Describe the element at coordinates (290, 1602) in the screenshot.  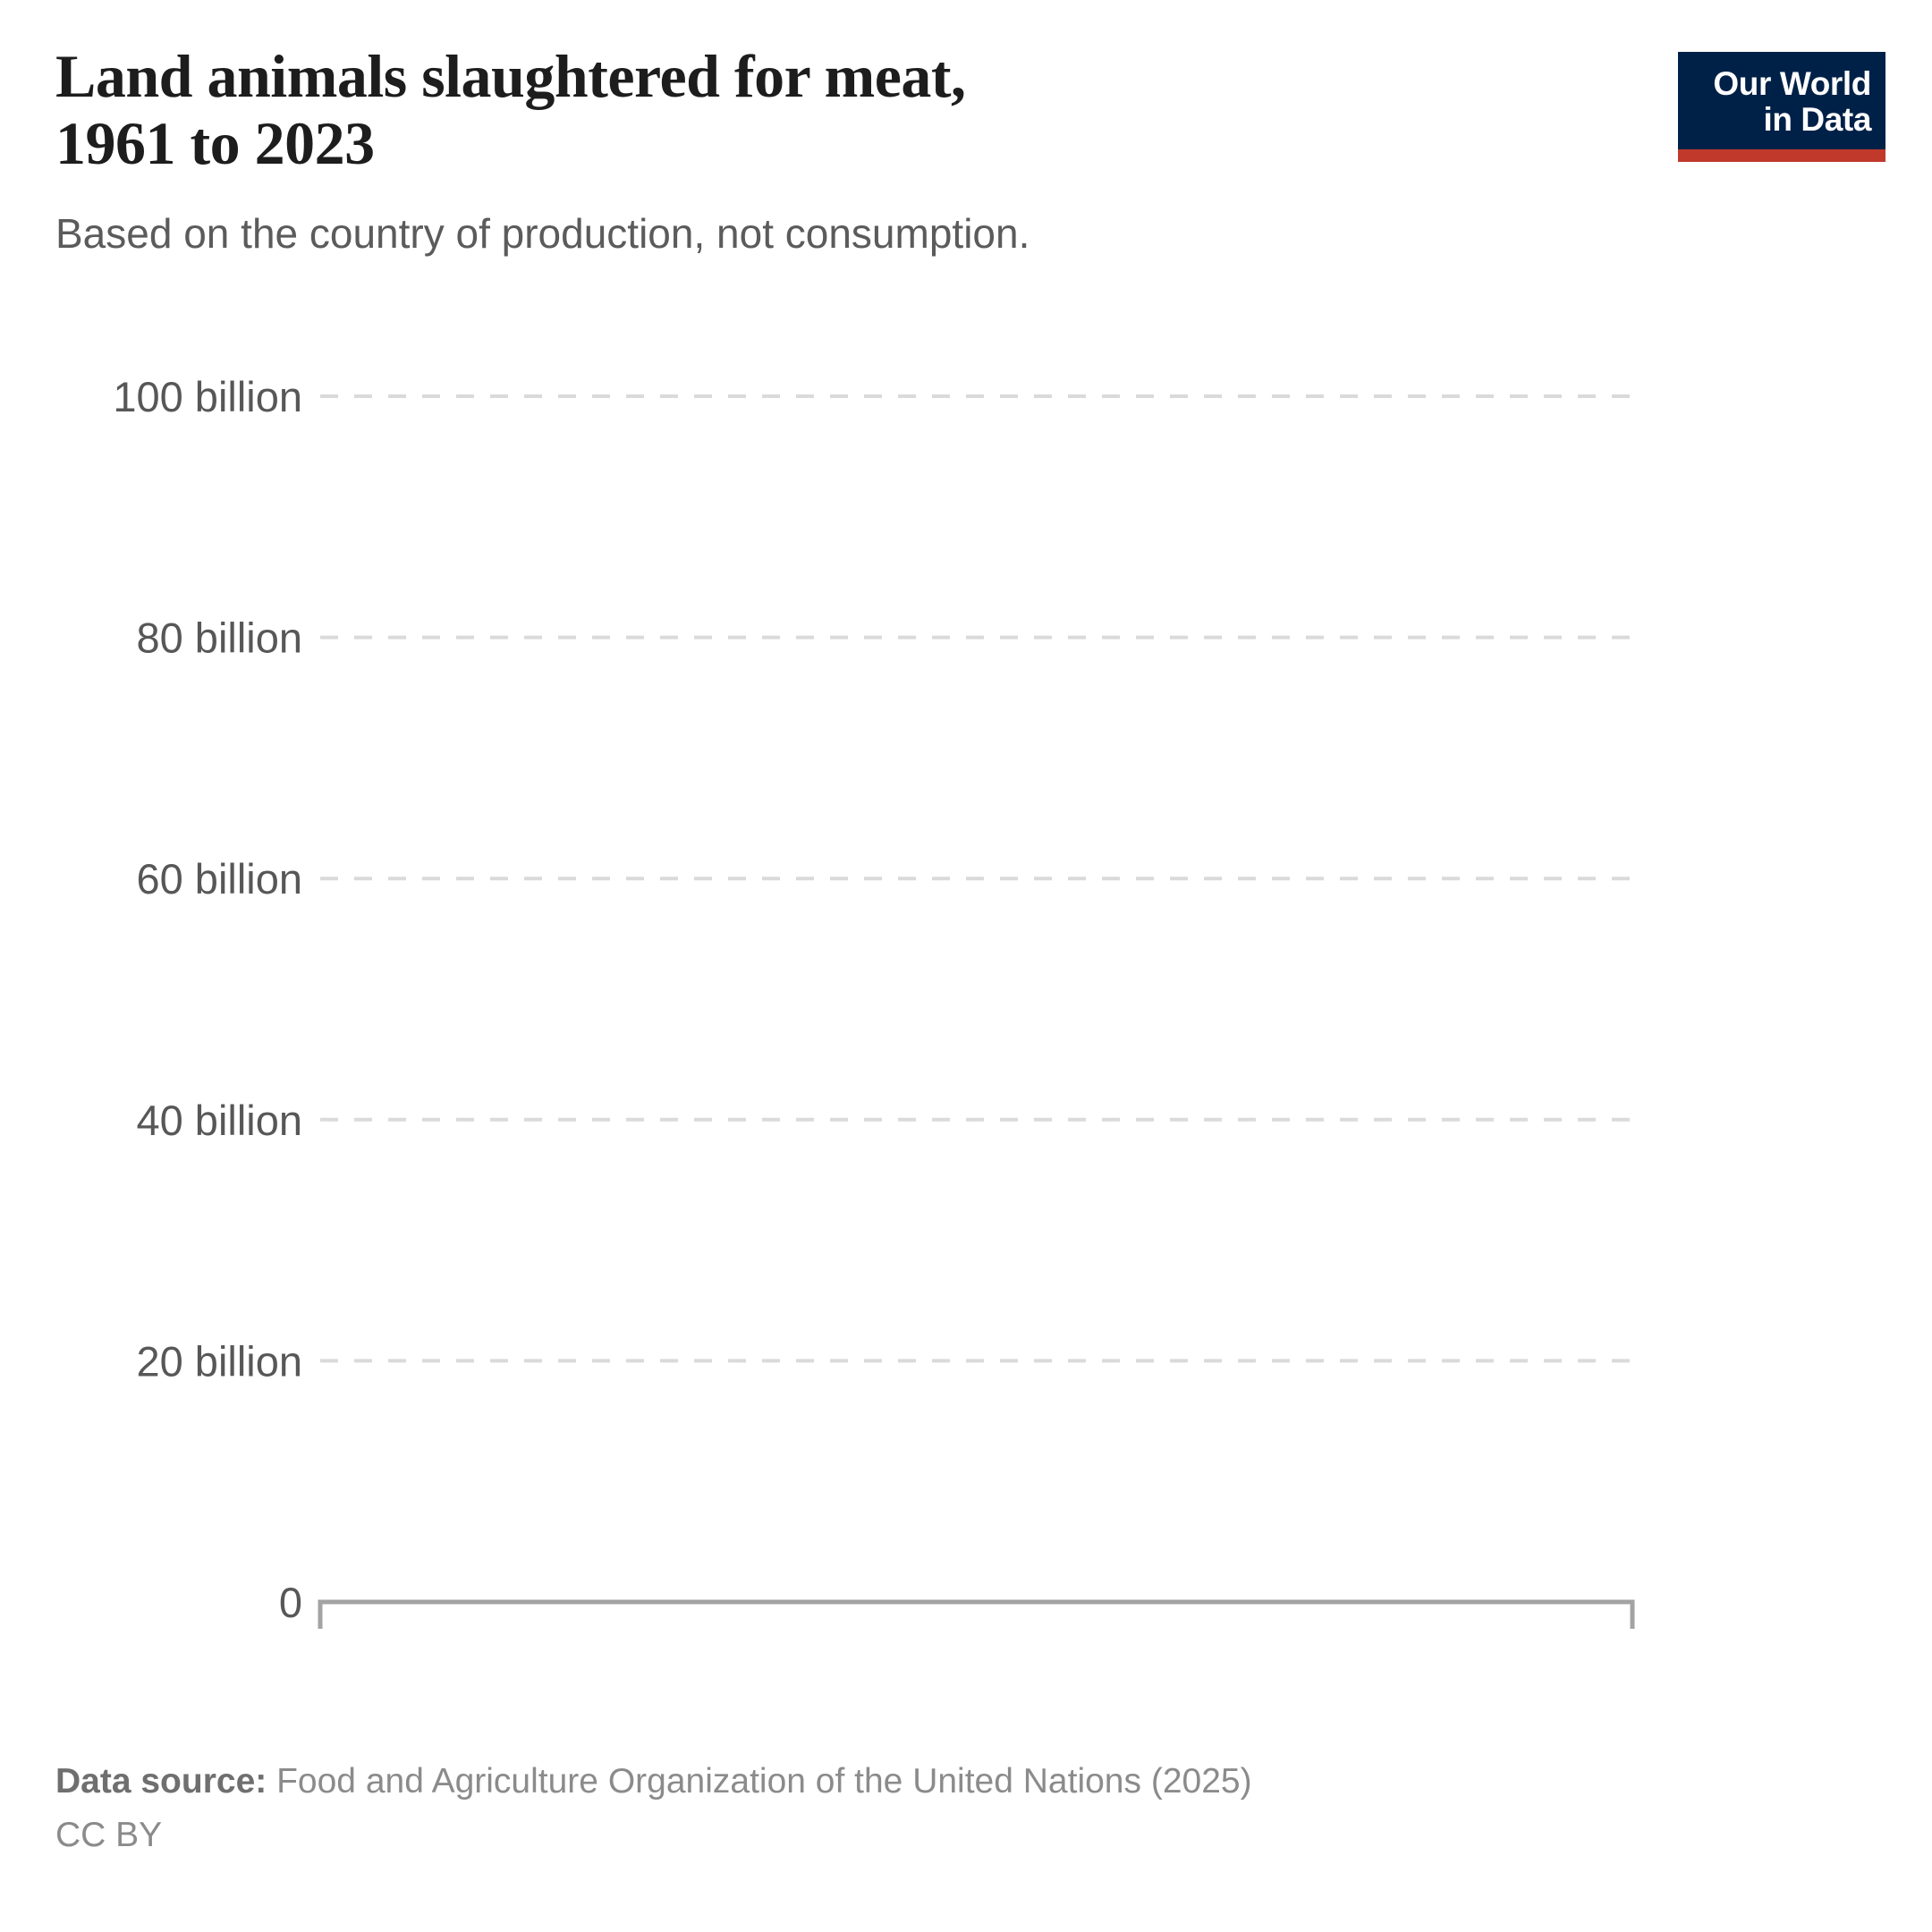
I see `y-axis-tick-label: 0` at that location.